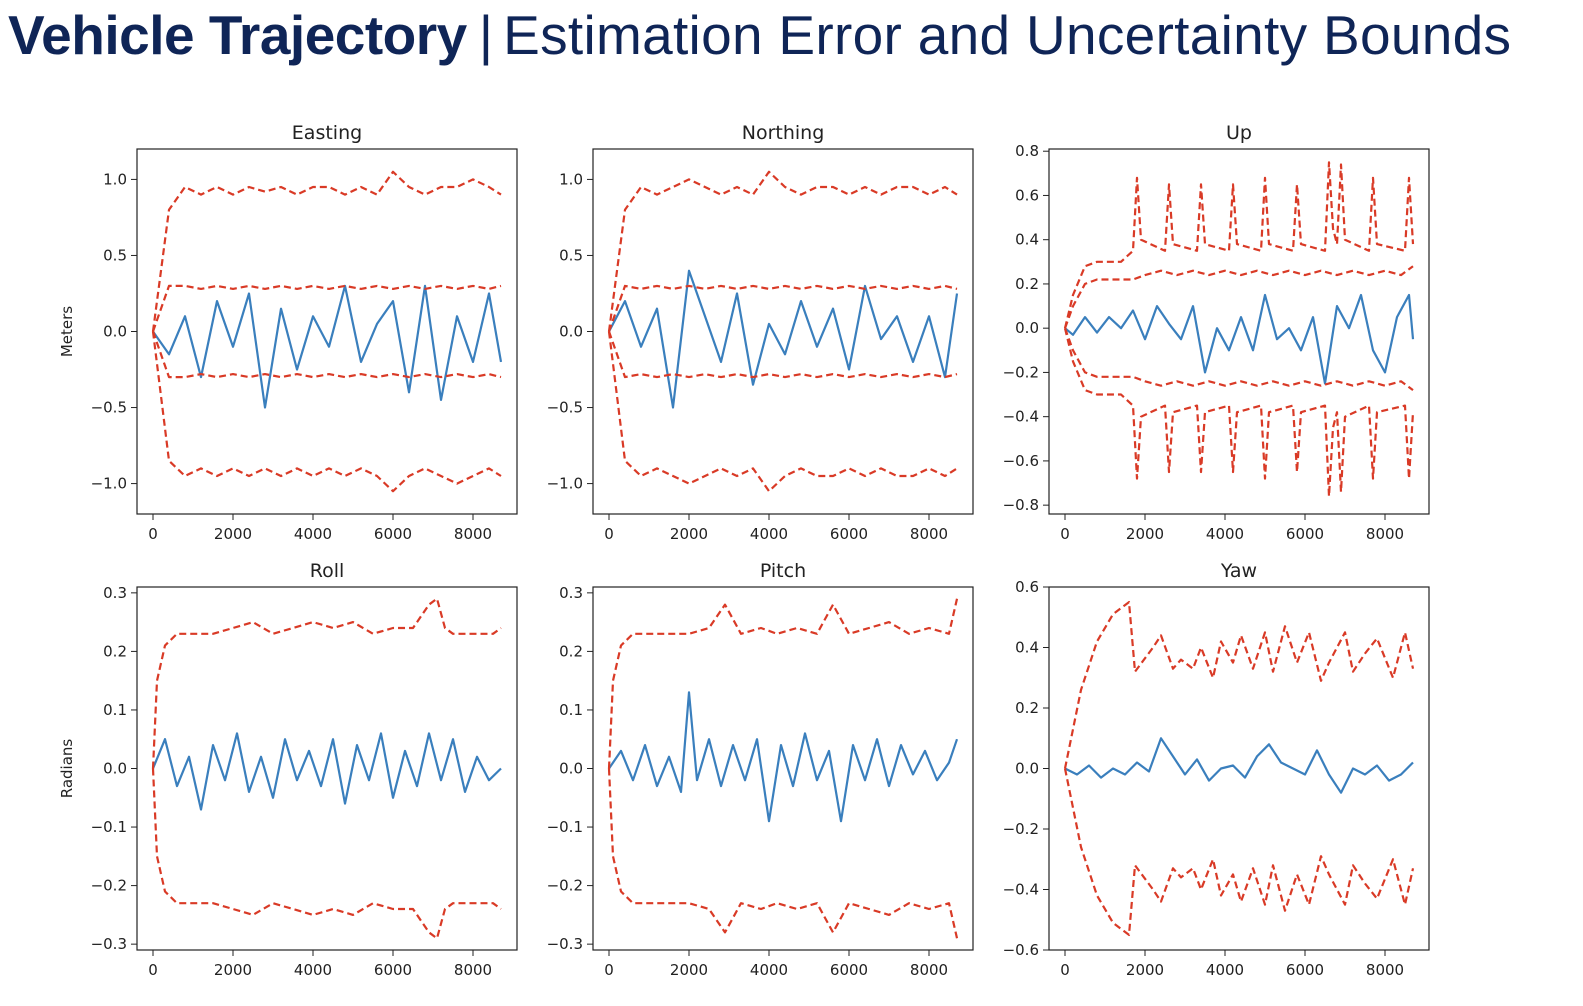 This screenshot has width=1583, height=1006. I want to click on yaw-ytick-label: 0.2, so click(1027, 708).